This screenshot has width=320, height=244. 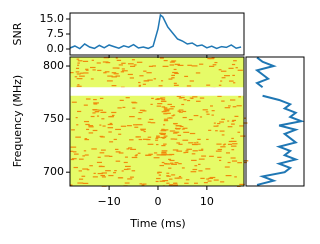 I want to click on y-tick-label: 750, so click(x=53, y=118).